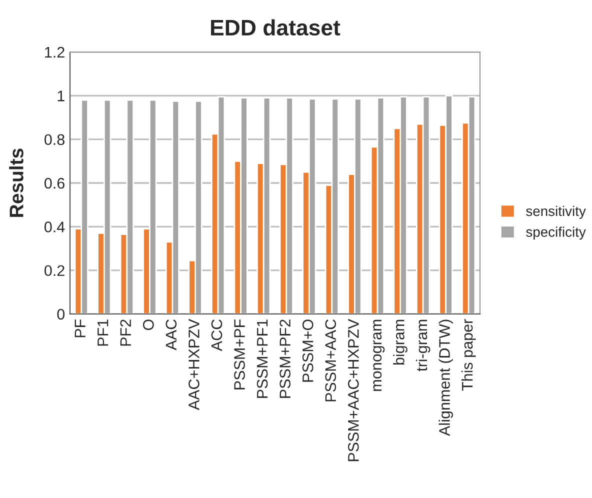 Image resolution: width=592 pixels, height=498 pixels. Describe the element at coordinates (80, 328) in the screenshot. I see `x-tick-label: PF` at that location.